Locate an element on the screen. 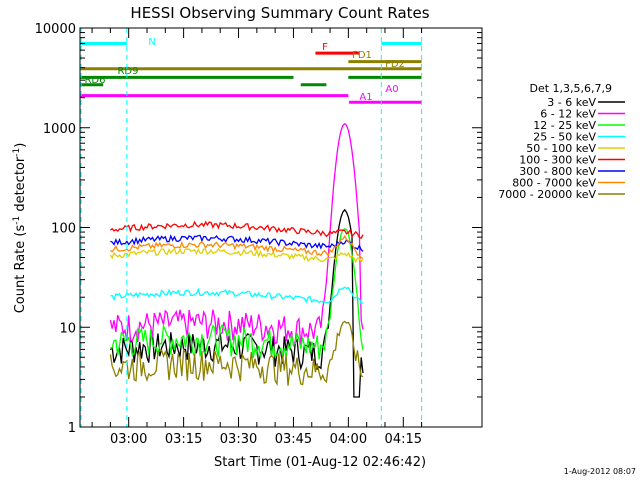  y-tick-label: 10000 is located at coordinates (55, 29).